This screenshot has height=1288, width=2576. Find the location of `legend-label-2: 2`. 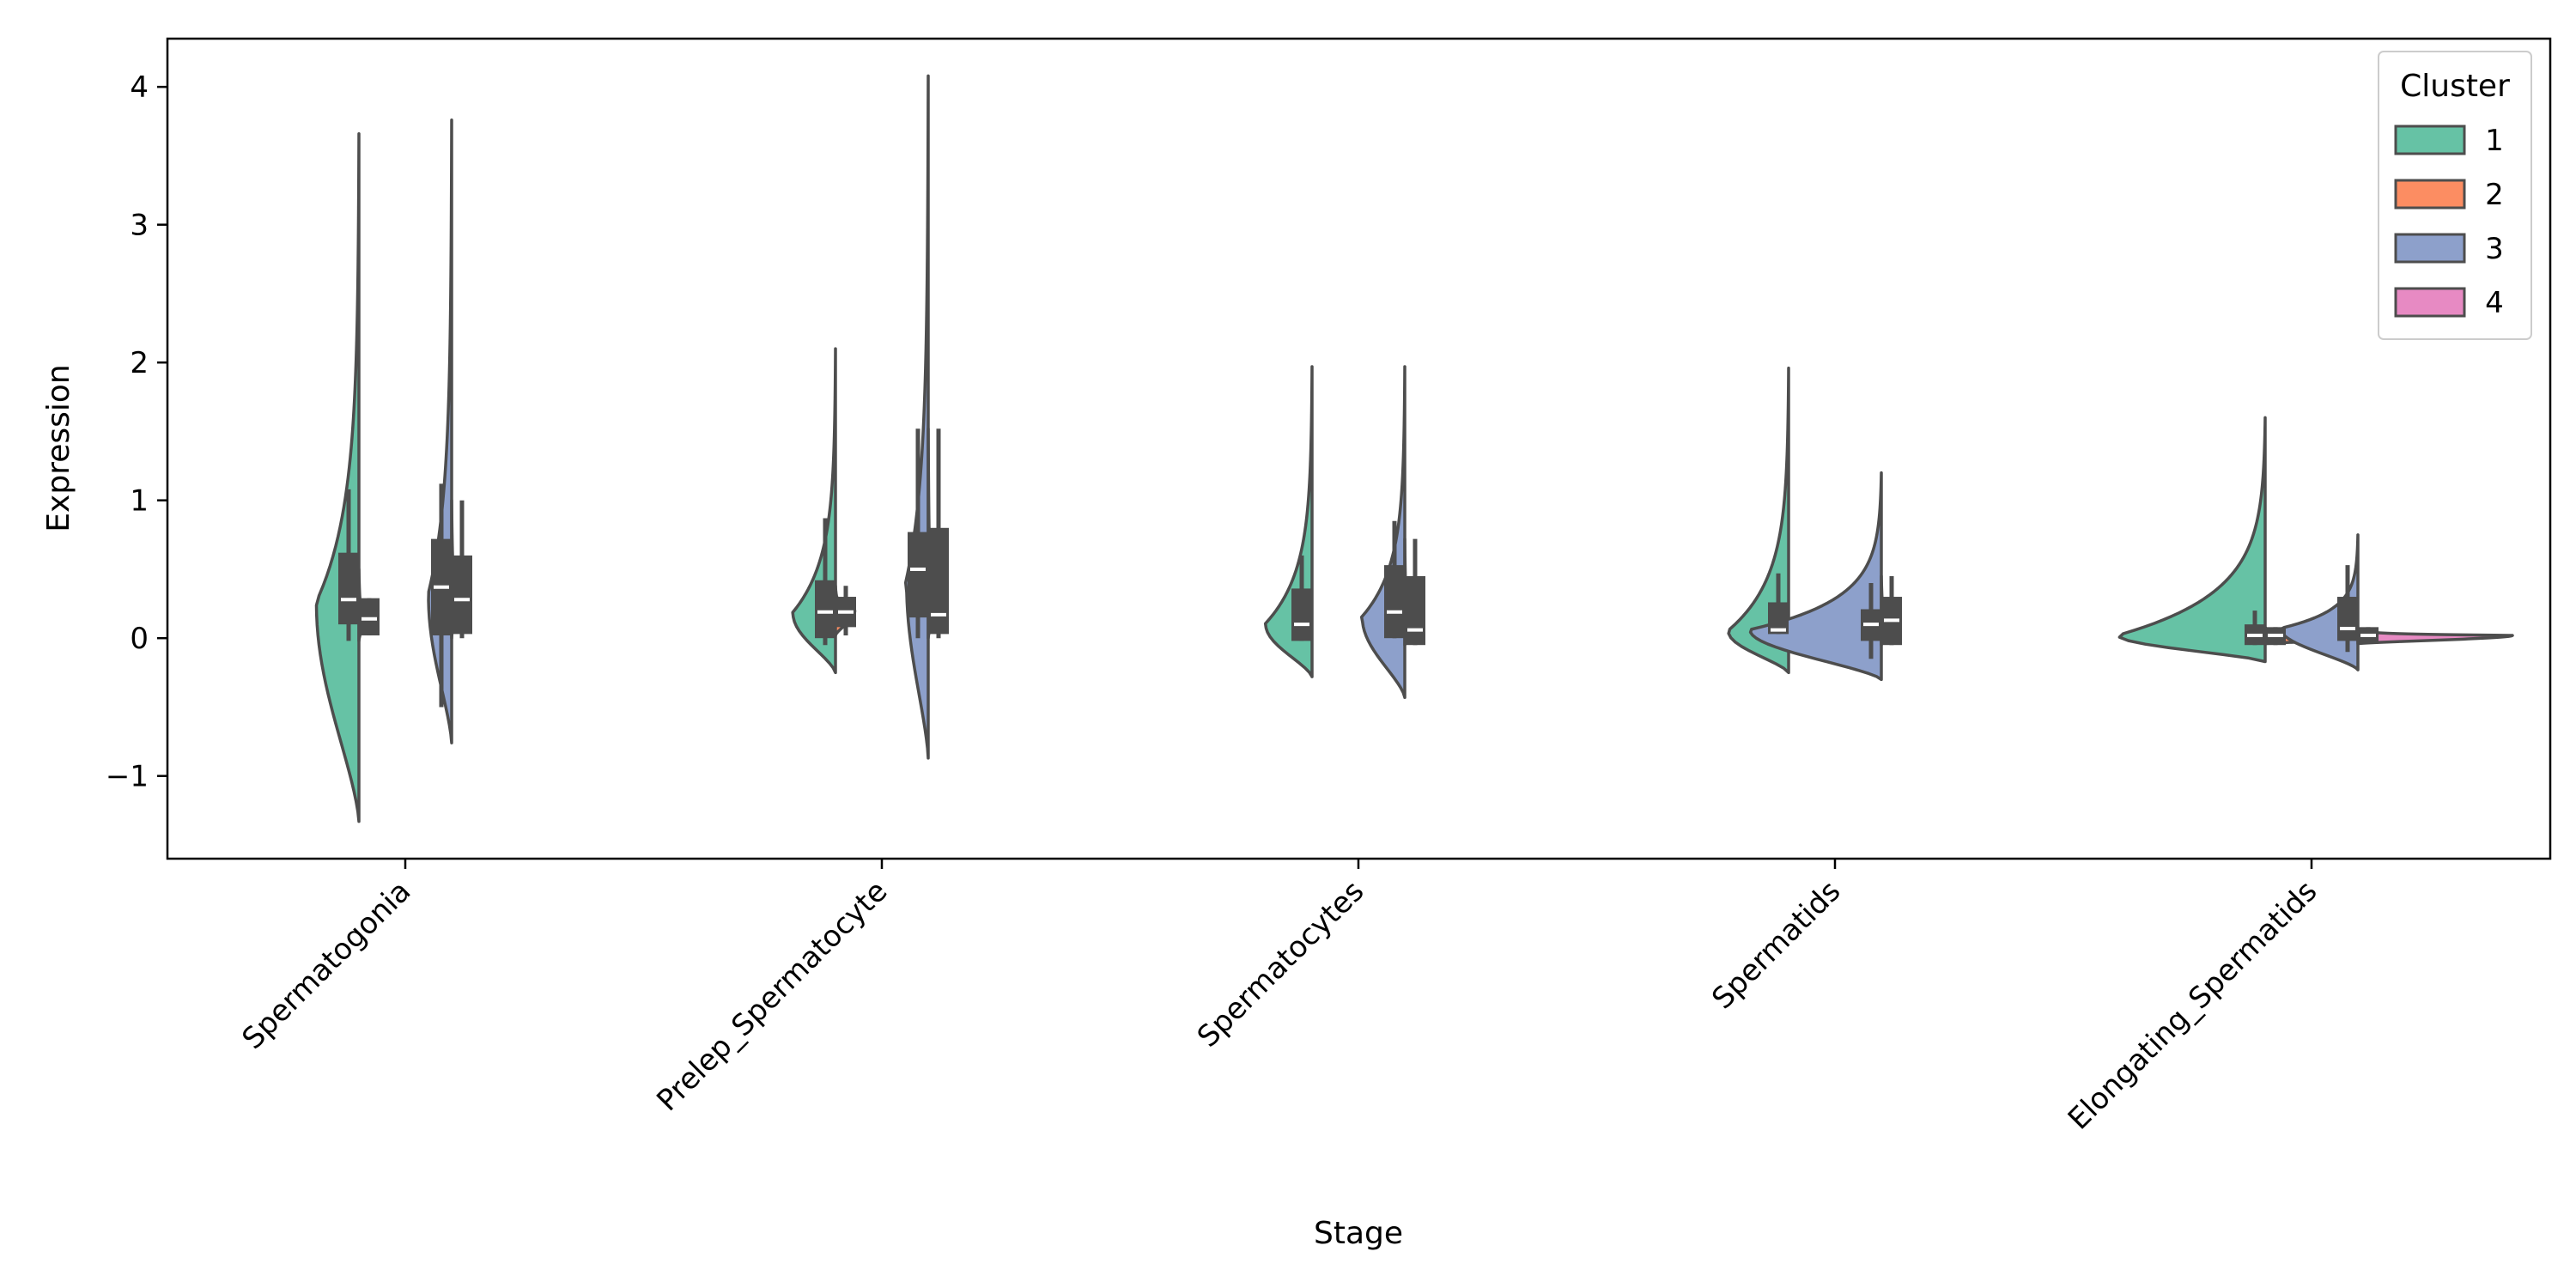

legend-label-2: 2 is located at coordinates (2494, 195).